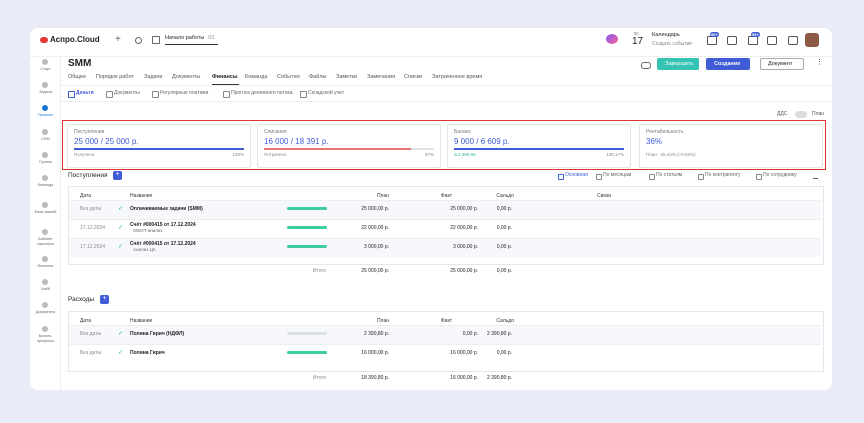 The image size is (864, 423). Describe the element at coordinates (45, 185) in the screenshot. I see `sidebar-item: Команда` at that location.